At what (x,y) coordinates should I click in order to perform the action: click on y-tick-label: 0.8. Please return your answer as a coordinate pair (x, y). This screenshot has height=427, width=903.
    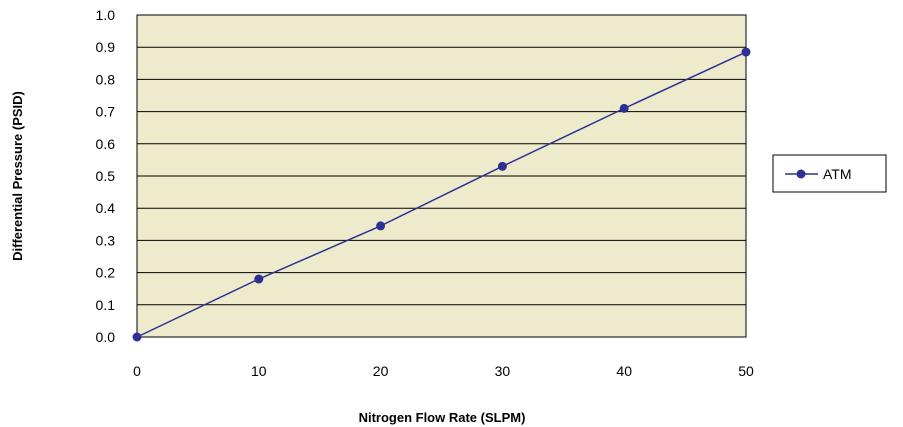
    Looking at the image, I should click on (106, 79).